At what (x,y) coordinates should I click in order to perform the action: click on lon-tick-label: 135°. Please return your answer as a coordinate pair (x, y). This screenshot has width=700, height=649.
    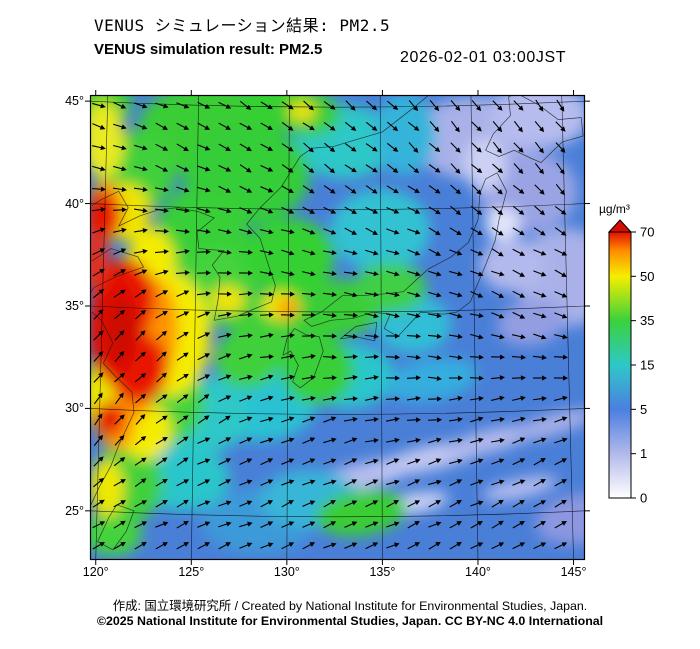
    Looking at the image, I should click on (382, 572).